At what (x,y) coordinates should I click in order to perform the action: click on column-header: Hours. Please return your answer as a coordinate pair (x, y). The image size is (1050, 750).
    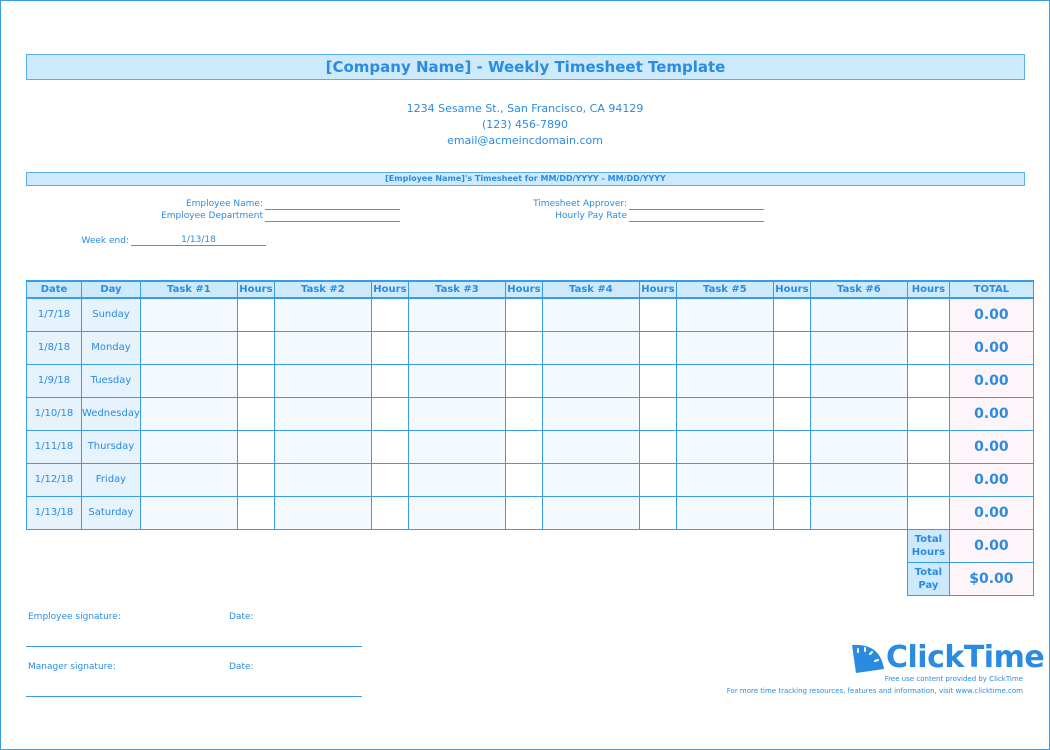
    Looking at the image, I should click on (389, 289).